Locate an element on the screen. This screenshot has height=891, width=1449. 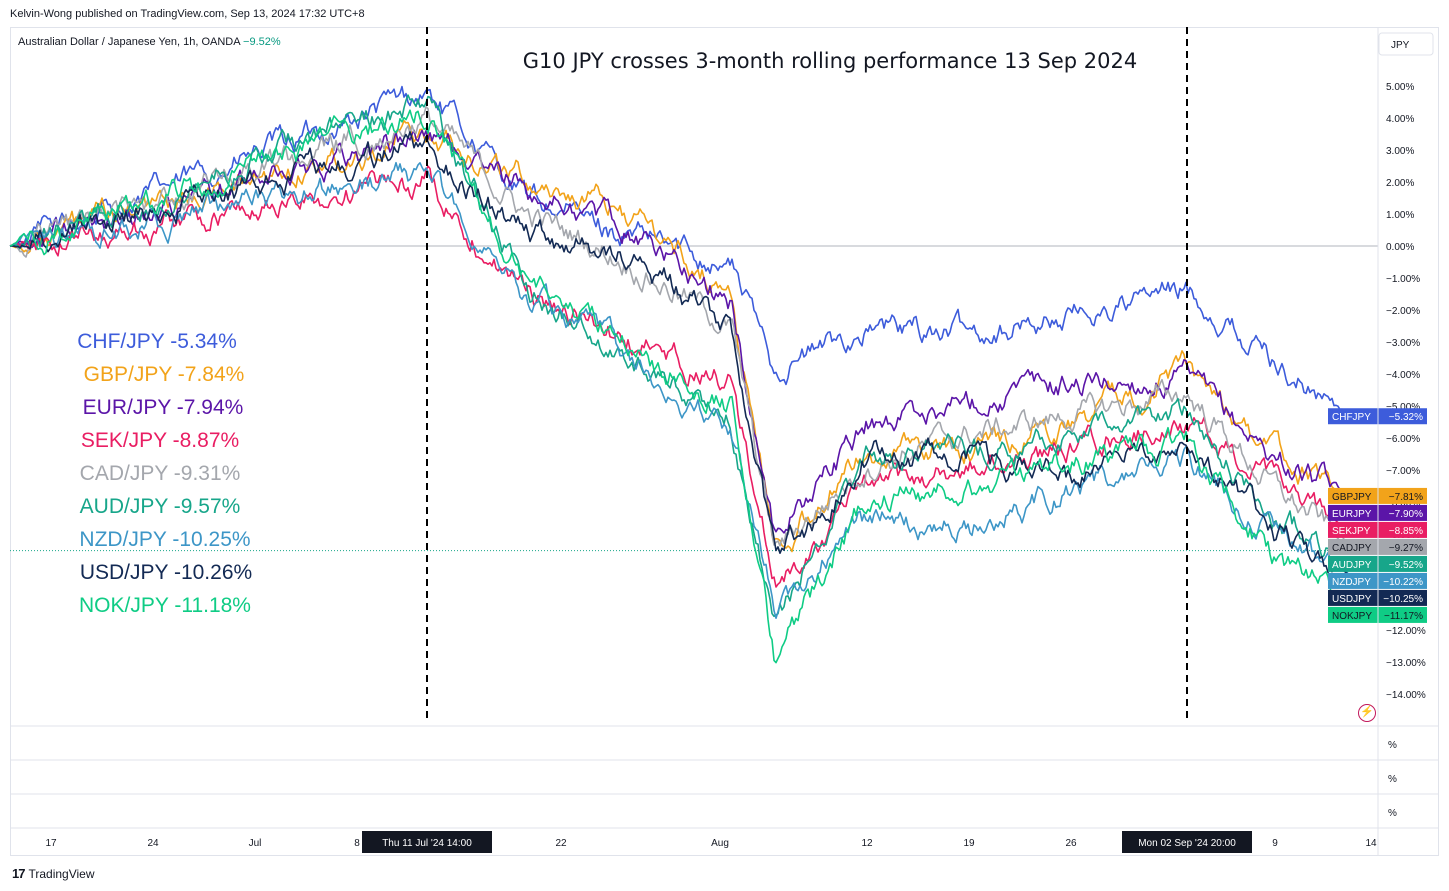
value-tag-symbol: EURJPY is located at coordinates (1352, 514).